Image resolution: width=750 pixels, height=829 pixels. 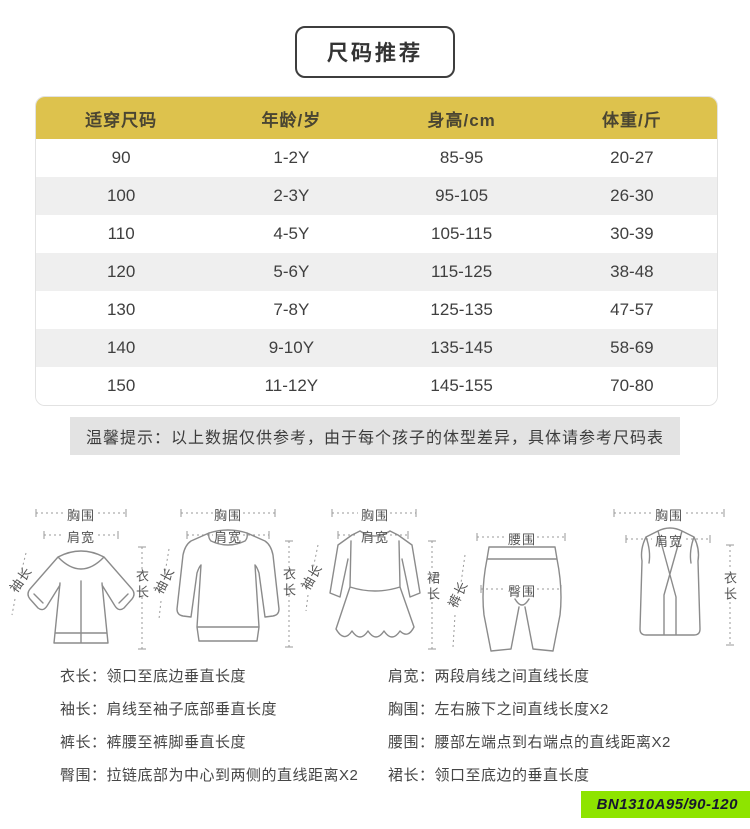 What do you see at coordinates (169, 709) in the screenshot?
I see `definition-sleeve-length: 袖长：肩线至袖子底部垂直长度` at bounding box center [169, 709].